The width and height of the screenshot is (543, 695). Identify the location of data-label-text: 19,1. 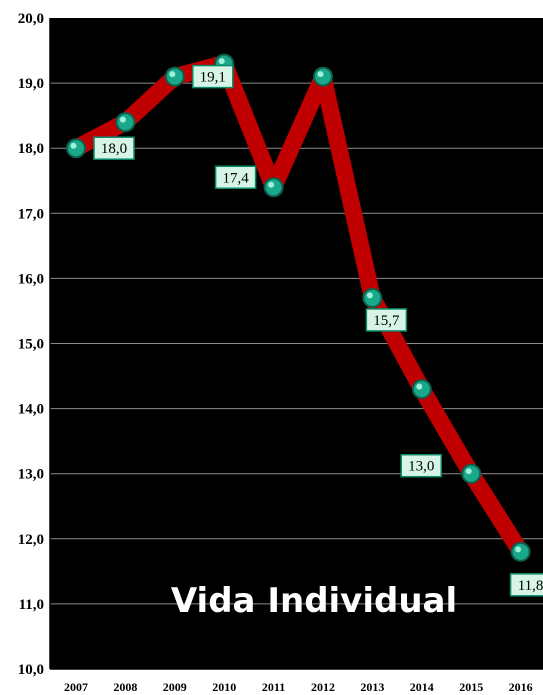
(213, 78).